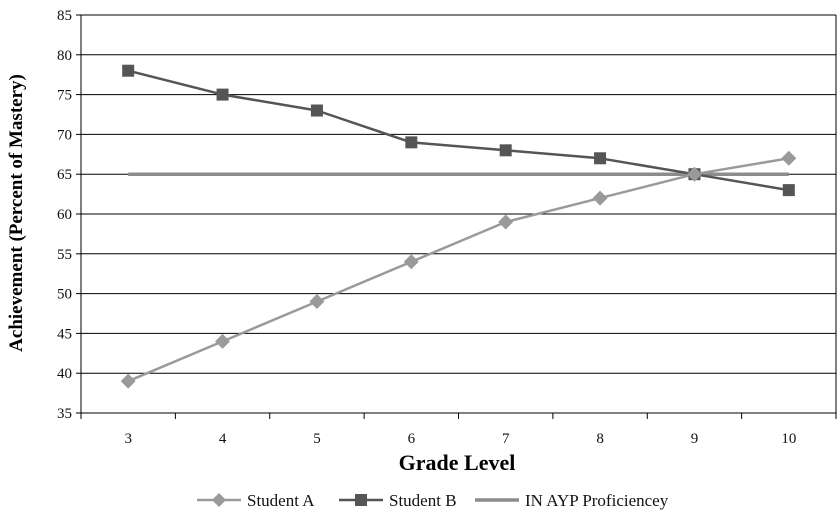 The width and height of the screenshot is (839, 515). I want to click on x-axis-title: Grade Level, so click(457, 462).